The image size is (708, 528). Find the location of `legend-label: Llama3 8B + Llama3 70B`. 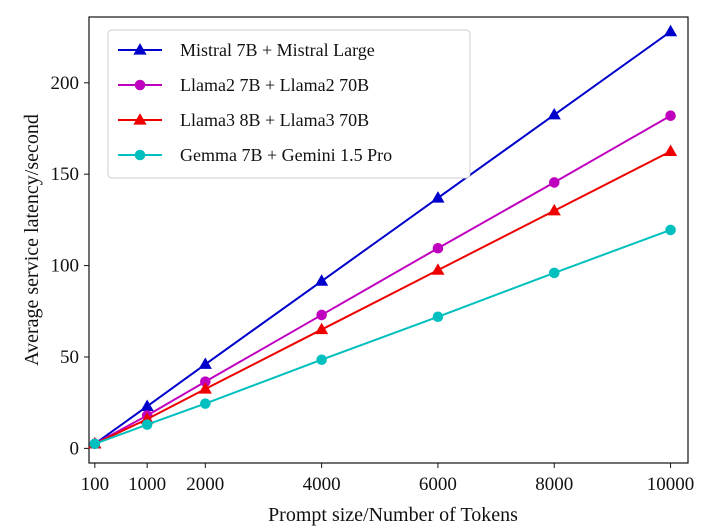

legend-label: Llama3 8B + Llama3 70B is located at coordinates (274, 120).